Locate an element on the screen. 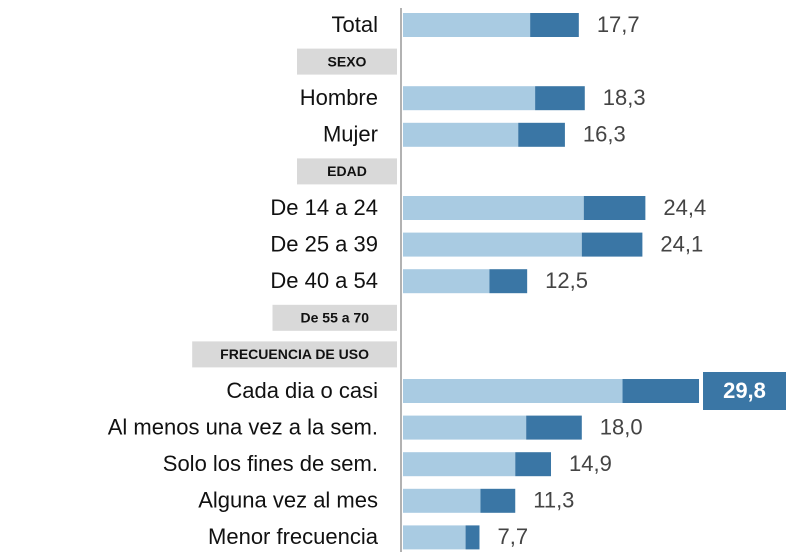 The image size is (790, 552). category-label: Total is located at coordinates (355, 24).